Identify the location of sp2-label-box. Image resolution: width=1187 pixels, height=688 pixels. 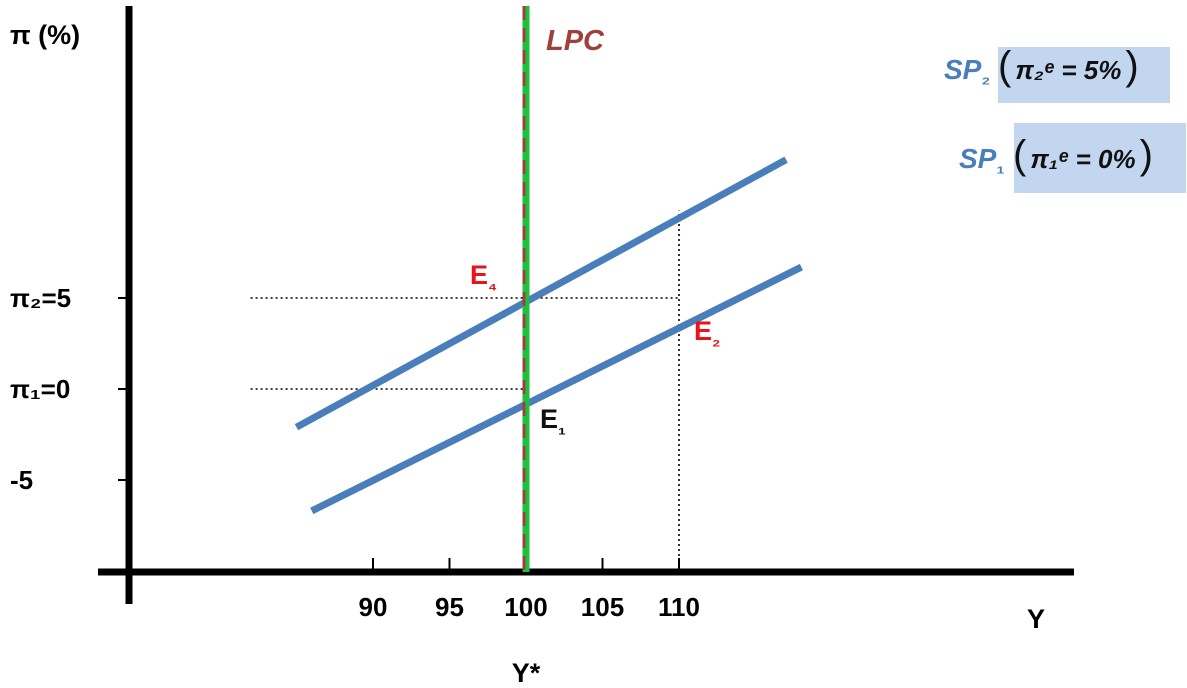
(1084, 75).